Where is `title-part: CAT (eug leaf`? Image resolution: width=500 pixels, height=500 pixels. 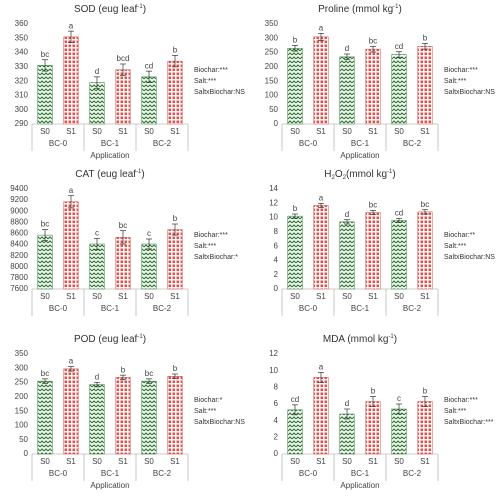 title-part: CAT (eug leaf is located at coordinates (105, 174).